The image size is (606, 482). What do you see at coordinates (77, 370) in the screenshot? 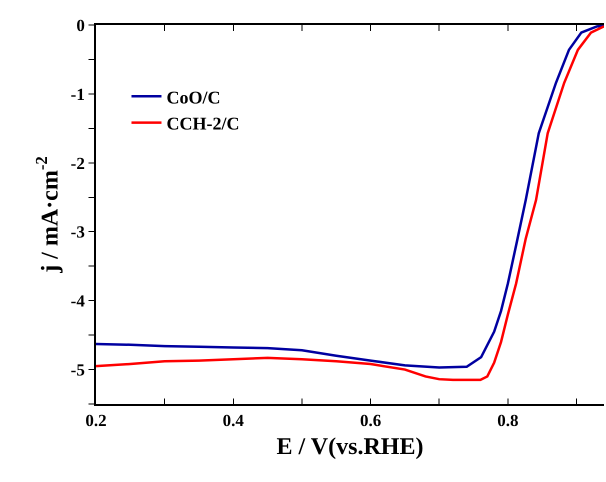
I see `y-tick-label: -5` at bounding box center [77, 370].